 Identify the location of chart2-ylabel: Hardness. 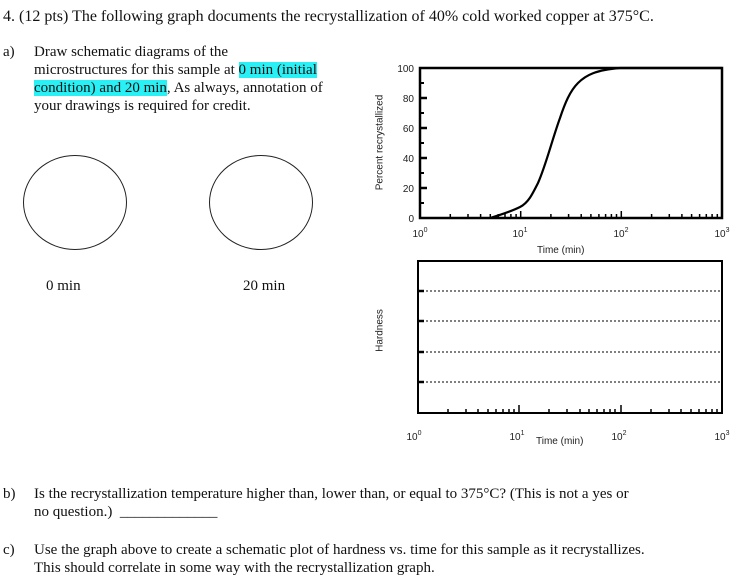
(380, 330).